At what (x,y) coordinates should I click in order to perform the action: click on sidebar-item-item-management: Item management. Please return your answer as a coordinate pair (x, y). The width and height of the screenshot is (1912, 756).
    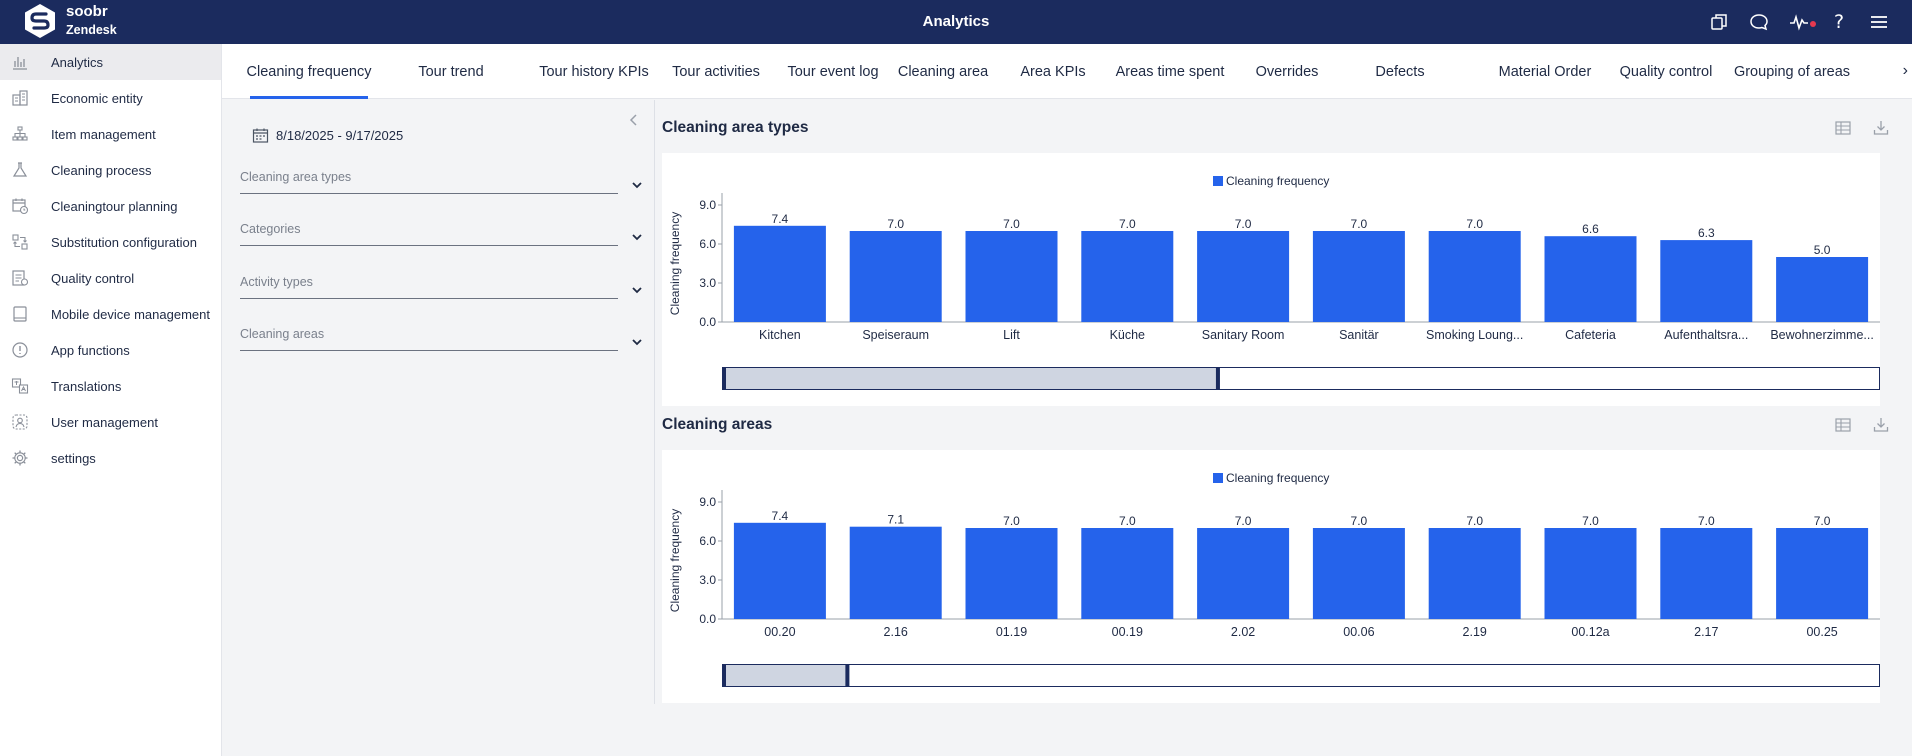
    Looking at the image, I should click on (110, 134).